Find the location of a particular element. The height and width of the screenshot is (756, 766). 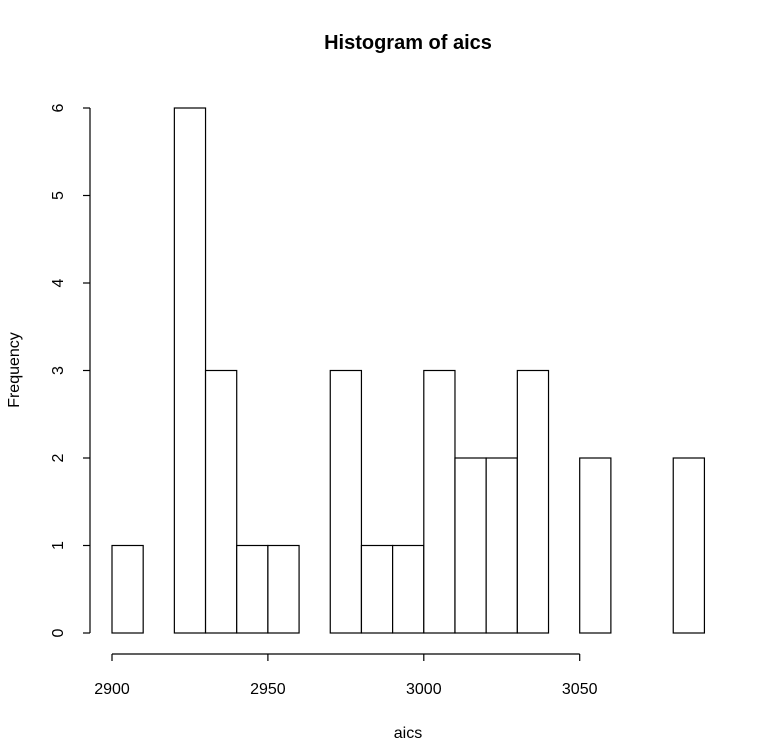

y-tick-label: 5 is located at coordinates (58, 195).